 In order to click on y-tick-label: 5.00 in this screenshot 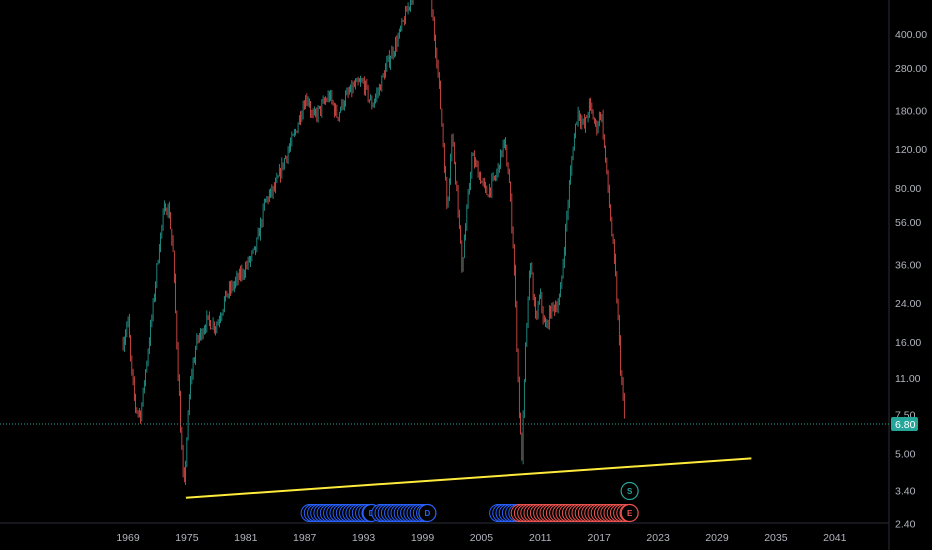, I will do `click(905, 454)`.